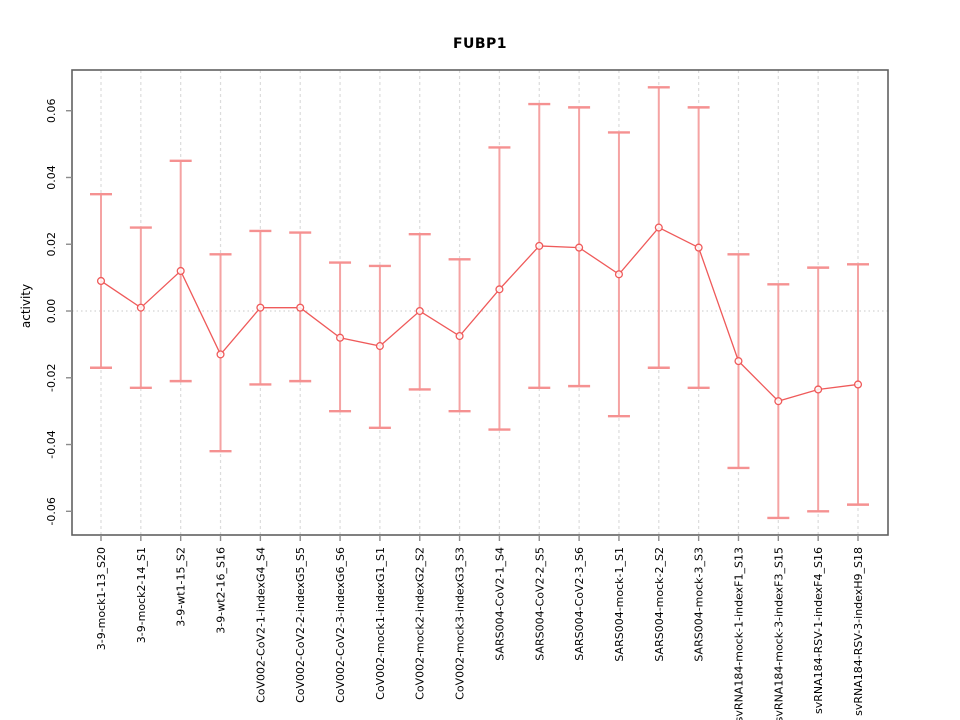 The width and height of the screenshot is (960, 720). I want to click on y-tick-label: 0.04, so click(51, 177).